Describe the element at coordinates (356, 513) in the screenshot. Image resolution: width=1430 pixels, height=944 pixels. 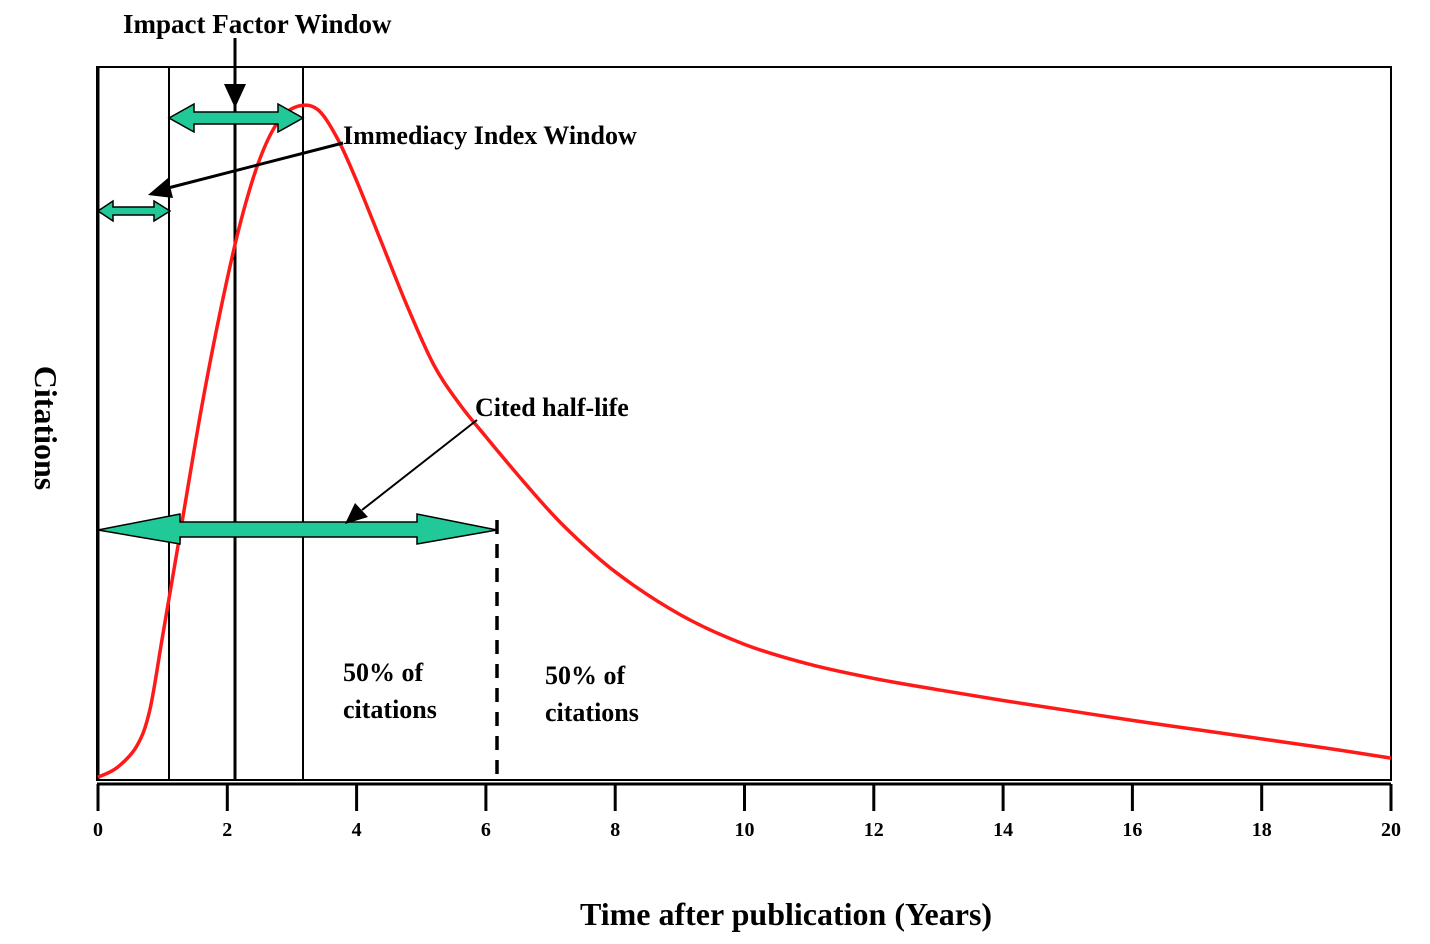
I see `half-life-pointer-head` at that location.